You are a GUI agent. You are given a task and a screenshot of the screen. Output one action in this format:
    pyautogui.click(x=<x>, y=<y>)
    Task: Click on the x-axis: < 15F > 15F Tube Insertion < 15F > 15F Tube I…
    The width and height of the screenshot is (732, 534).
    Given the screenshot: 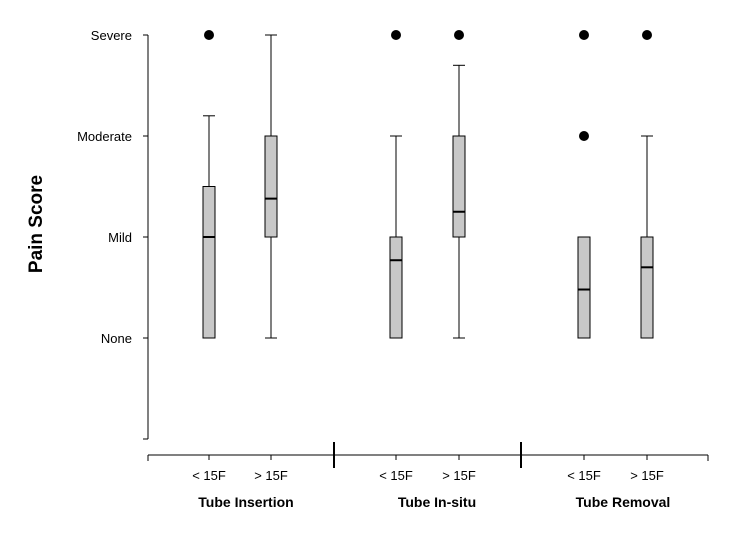 What is the action you would take?
    pyautogui.click(x=428, y=476)
    